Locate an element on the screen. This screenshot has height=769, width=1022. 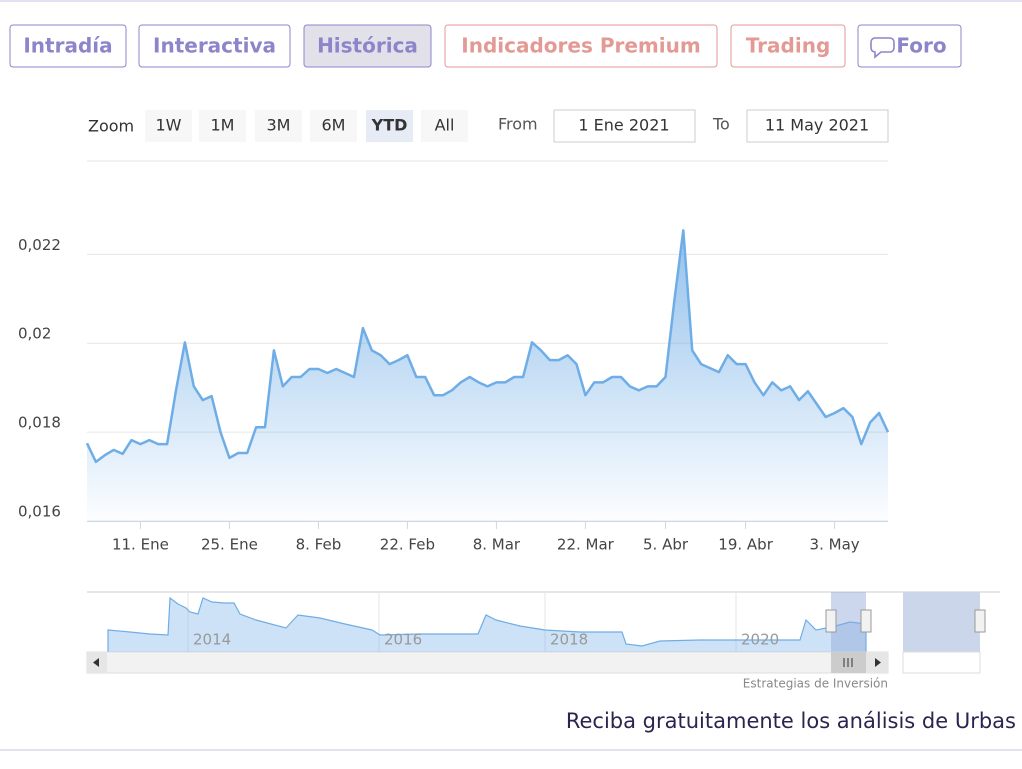
to-value: 11 May 2021 is located at coordinates (817, 125).